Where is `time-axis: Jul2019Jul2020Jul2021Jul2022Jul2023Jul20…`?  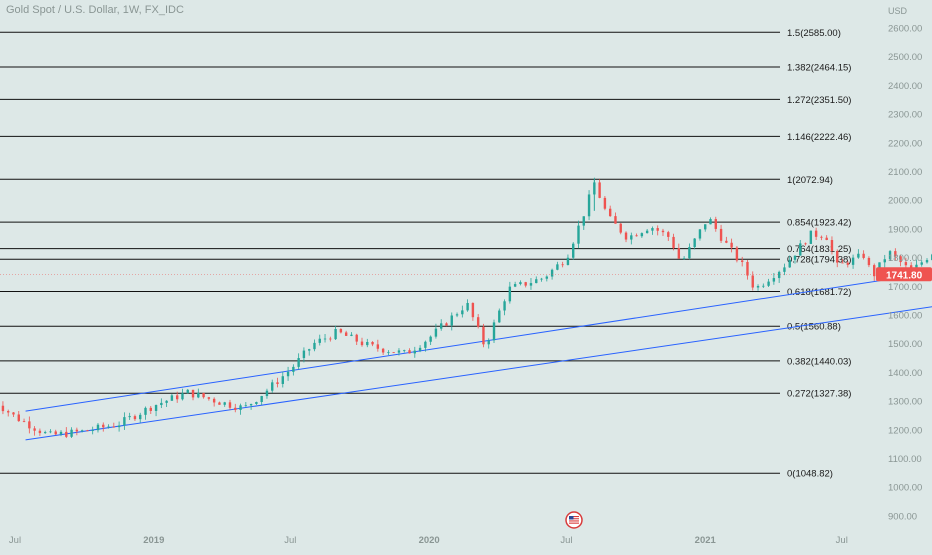 time-axis: Jul2019Jul2020Jul2021Jul2022Jul2023Jul20… is located at coordinates (470, 540).